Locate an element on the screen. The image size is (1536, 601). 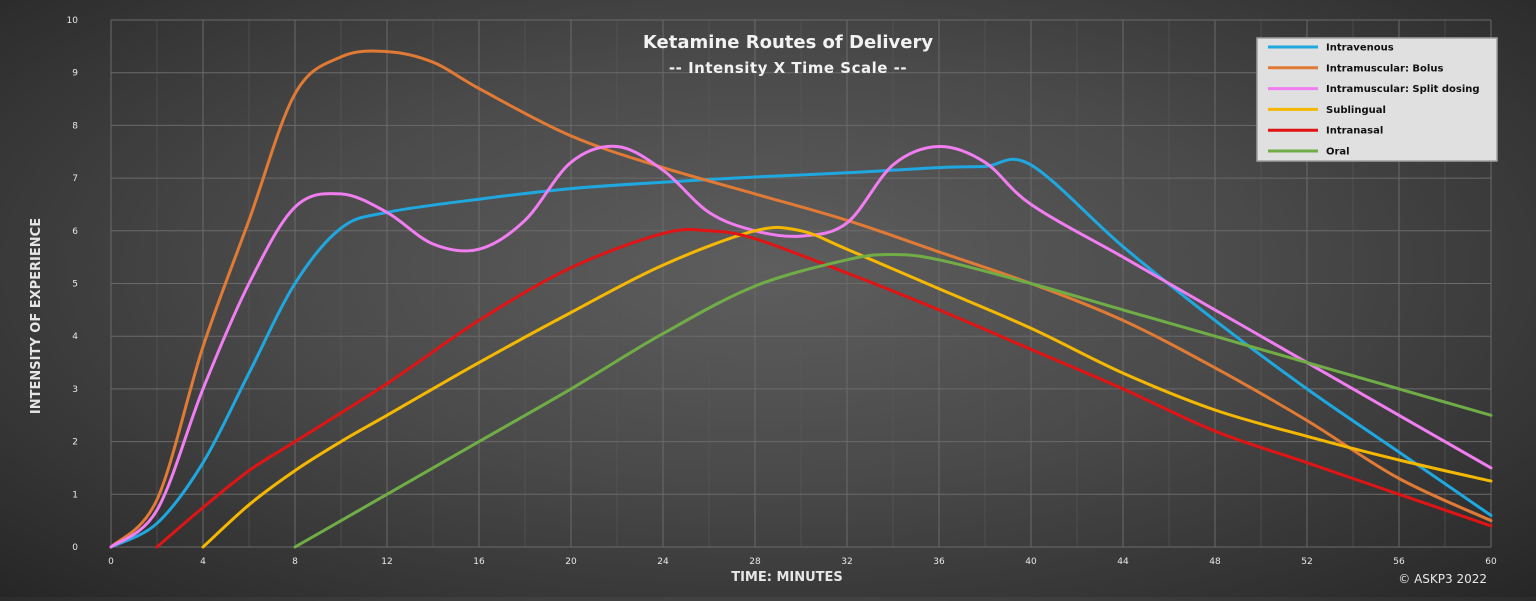
y-tick-label: 0 is located at coordinates (75, 548).